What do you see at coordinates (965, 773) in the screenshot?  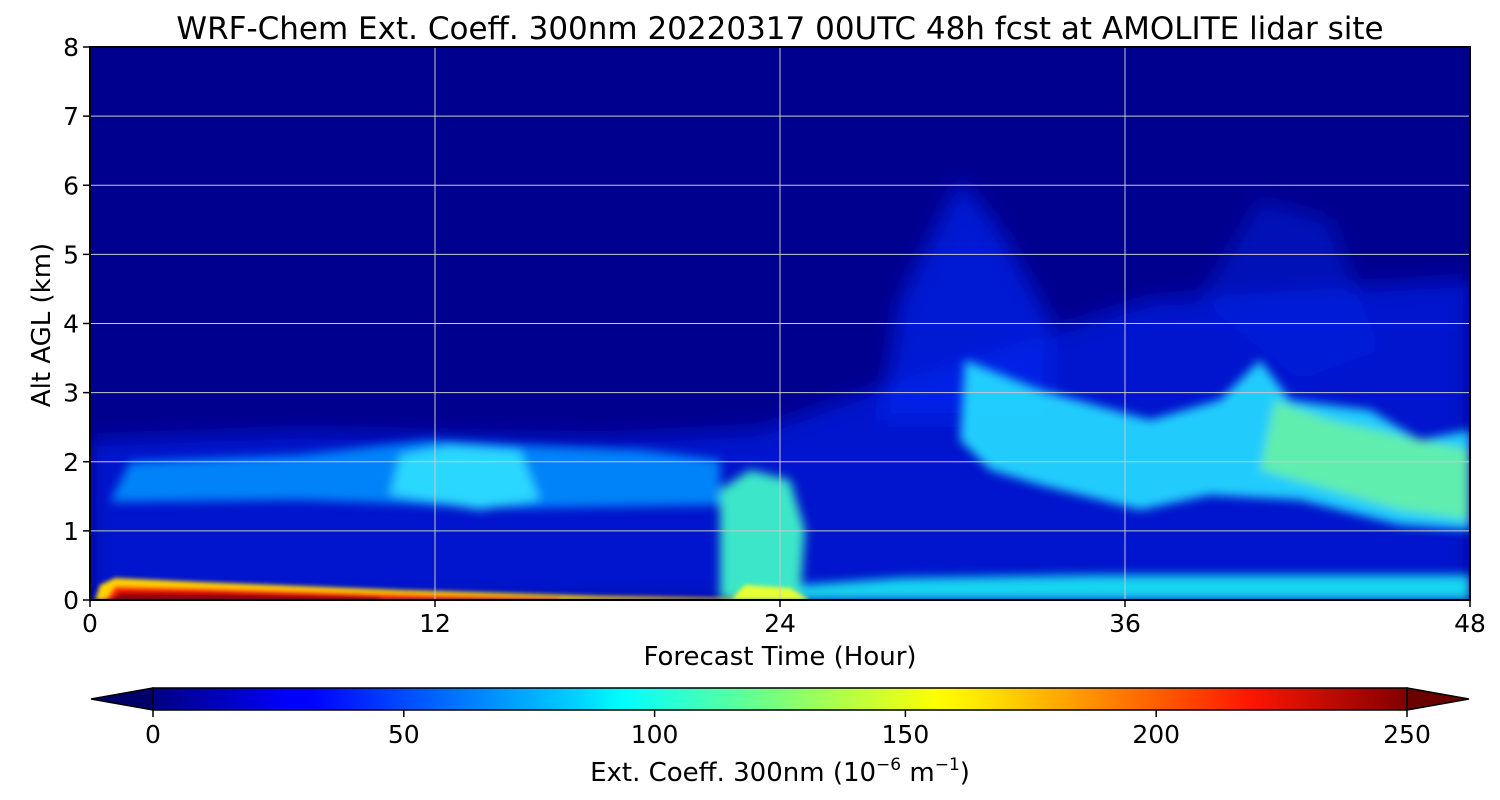 I see `colorbar-title-end: )` at bounding box center [965, 773].